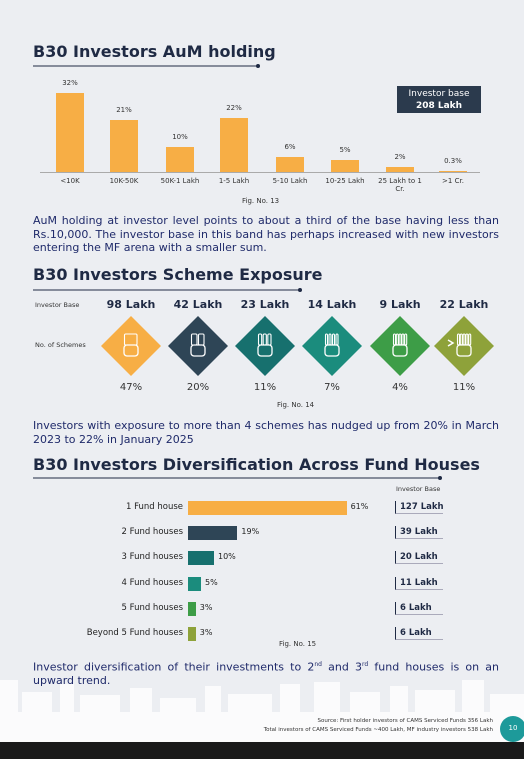 The height and width of the screenshot is (759, 524). I want to click on category-label: 2 Fund houses, so click(152, 532).